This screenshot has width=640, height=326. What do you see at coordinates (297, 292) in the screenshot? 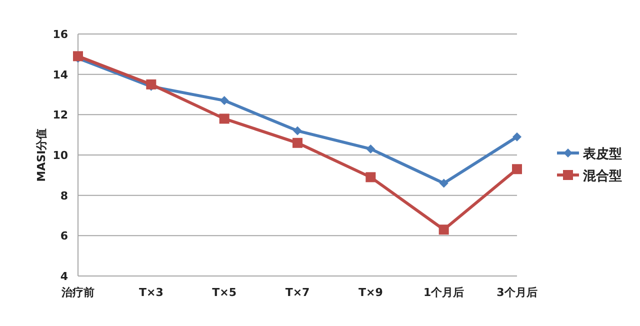
I see `x-tick-label: T×7` at bounding box center [297, 292].